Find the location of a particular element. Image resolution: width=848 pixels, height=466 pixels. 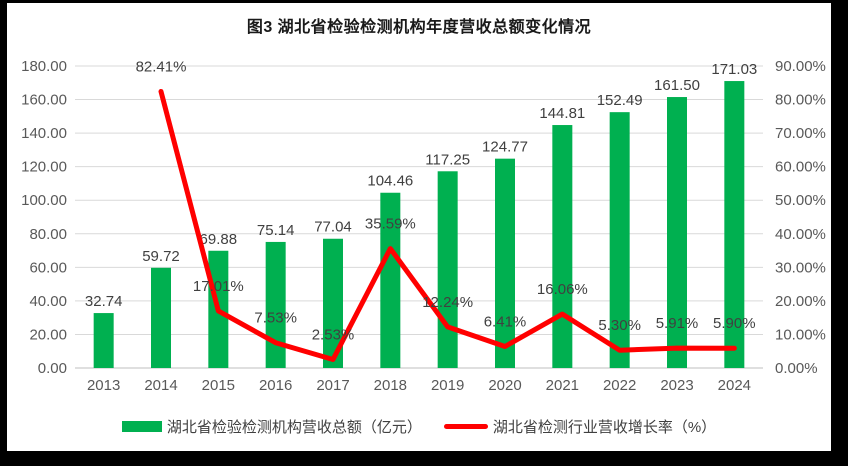

legend: 湖北省检验检测机构营收总额（亿元） 湖北省检测行业营收增长率（%） is located at coordinates (419, 426).